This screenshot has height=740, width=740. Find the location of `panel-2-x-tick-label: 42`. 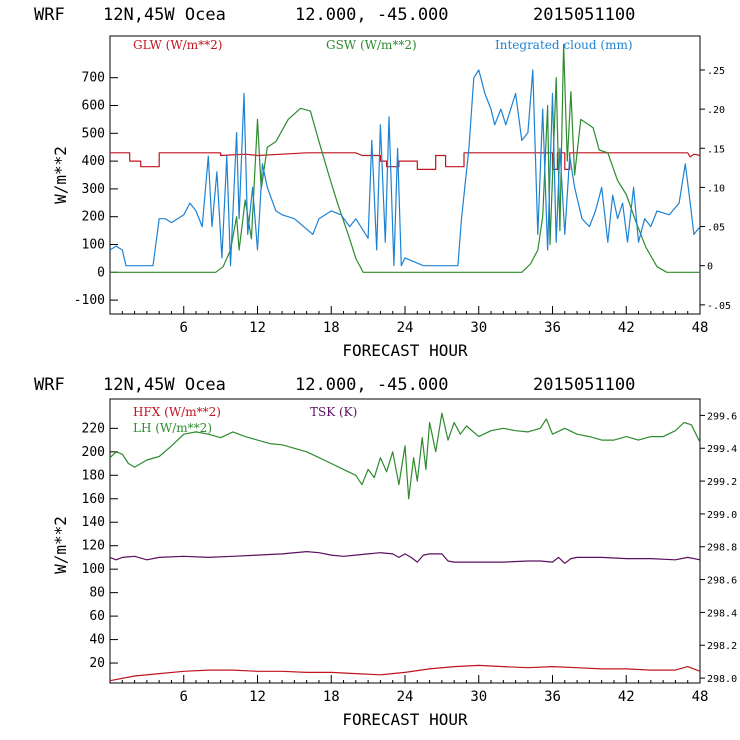

panel-2-x-tick-label: 42 is located at coordinates (626, 697).